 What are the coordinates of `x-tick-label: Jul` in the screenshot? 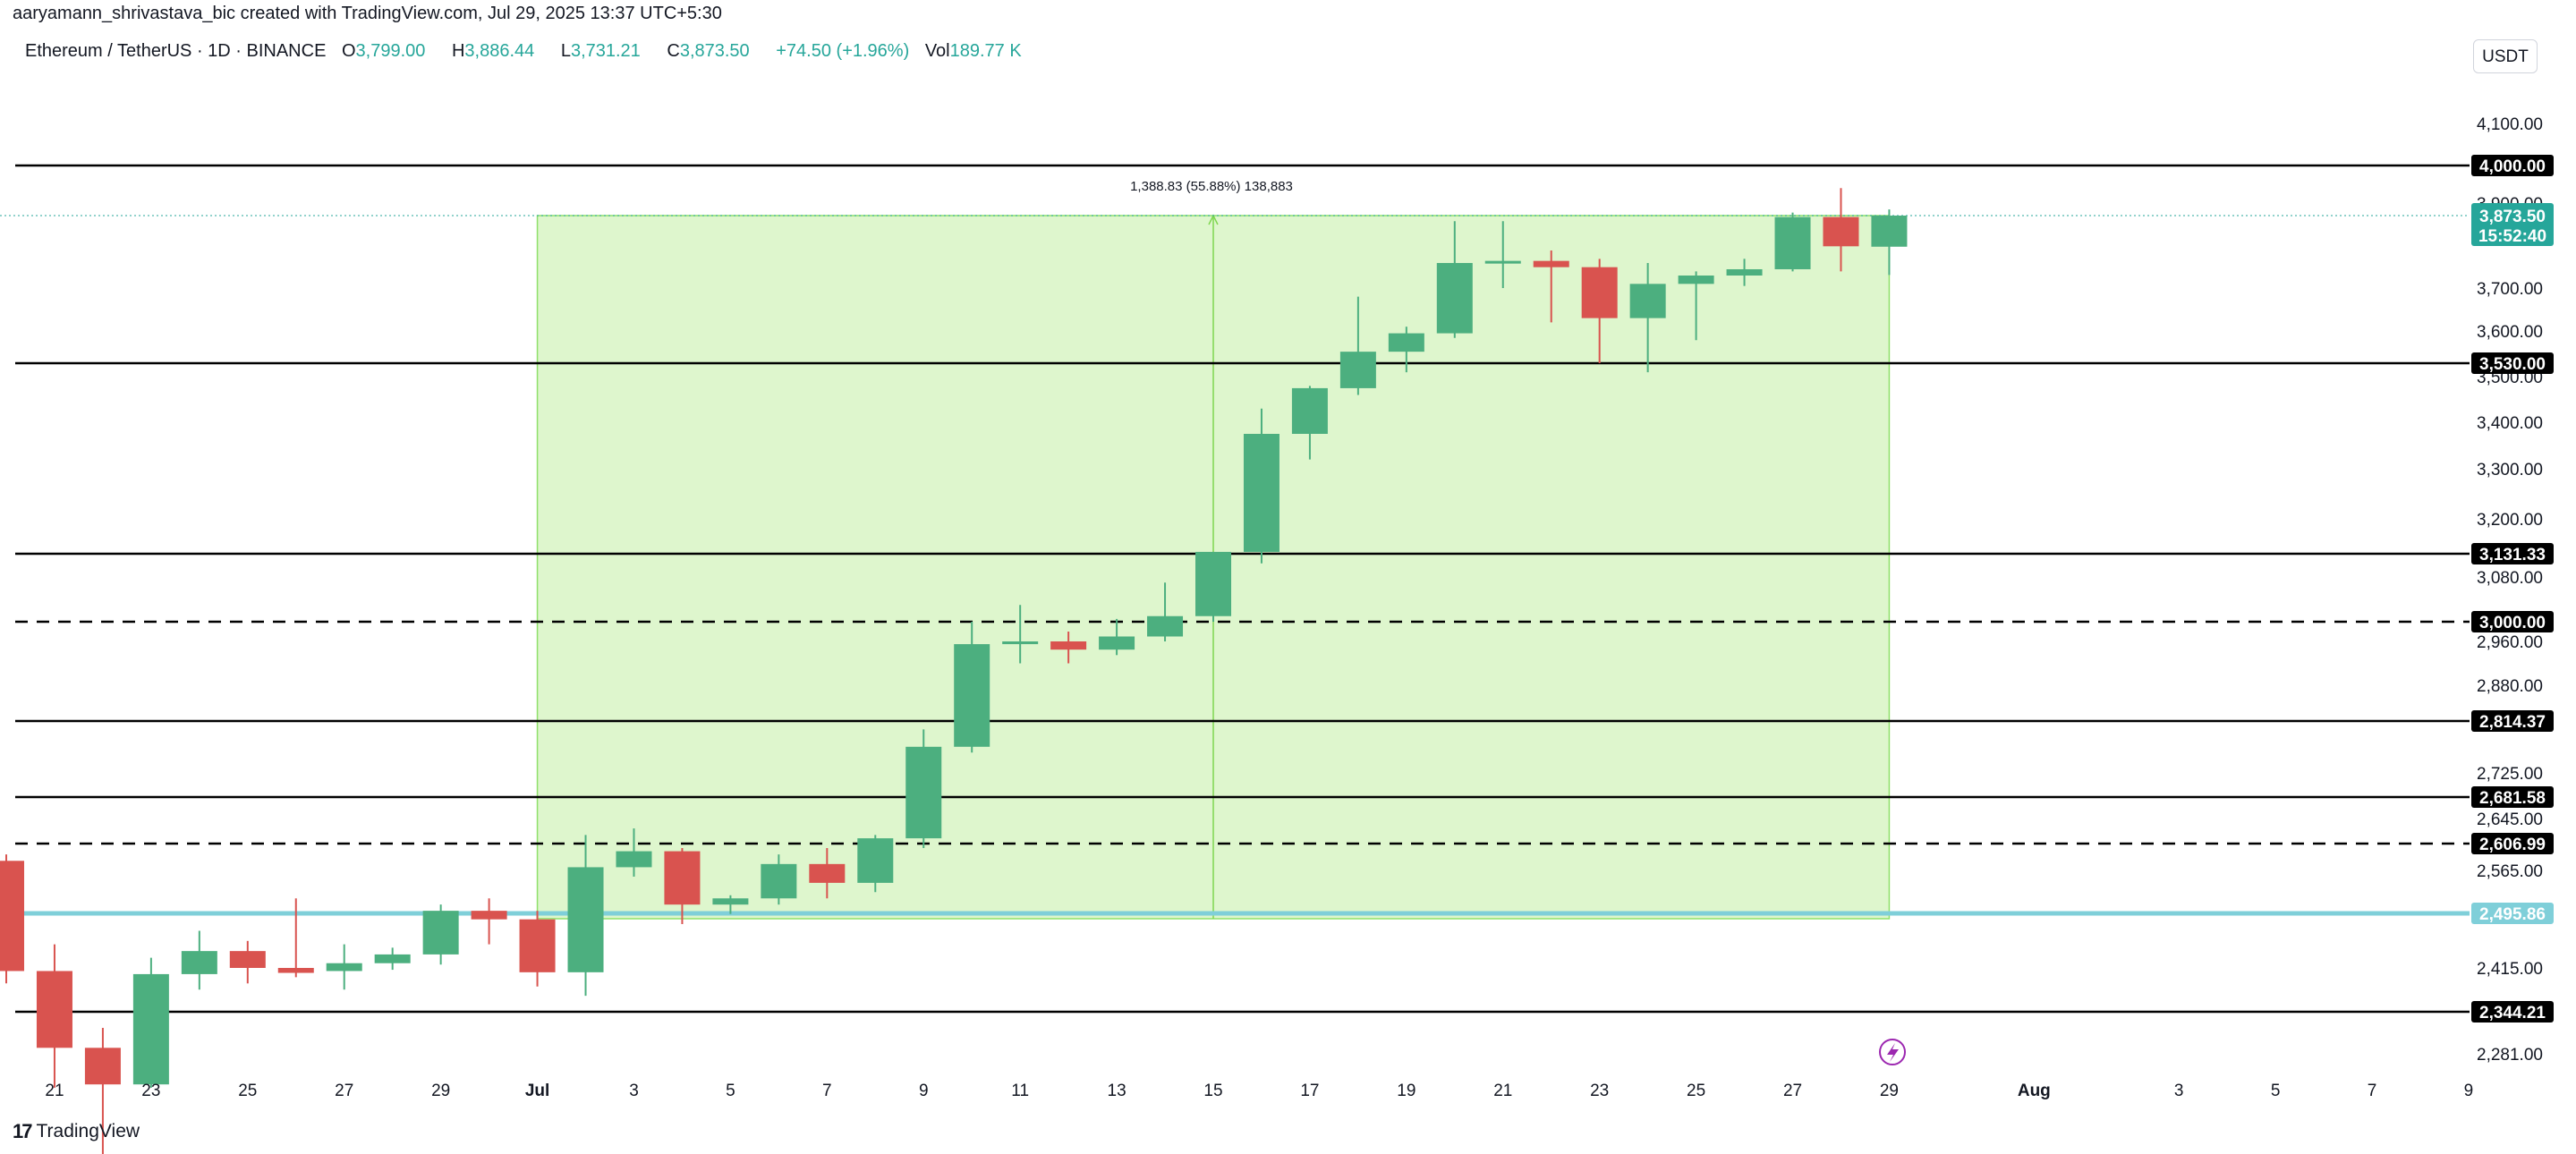 It's located at (537, 1091).